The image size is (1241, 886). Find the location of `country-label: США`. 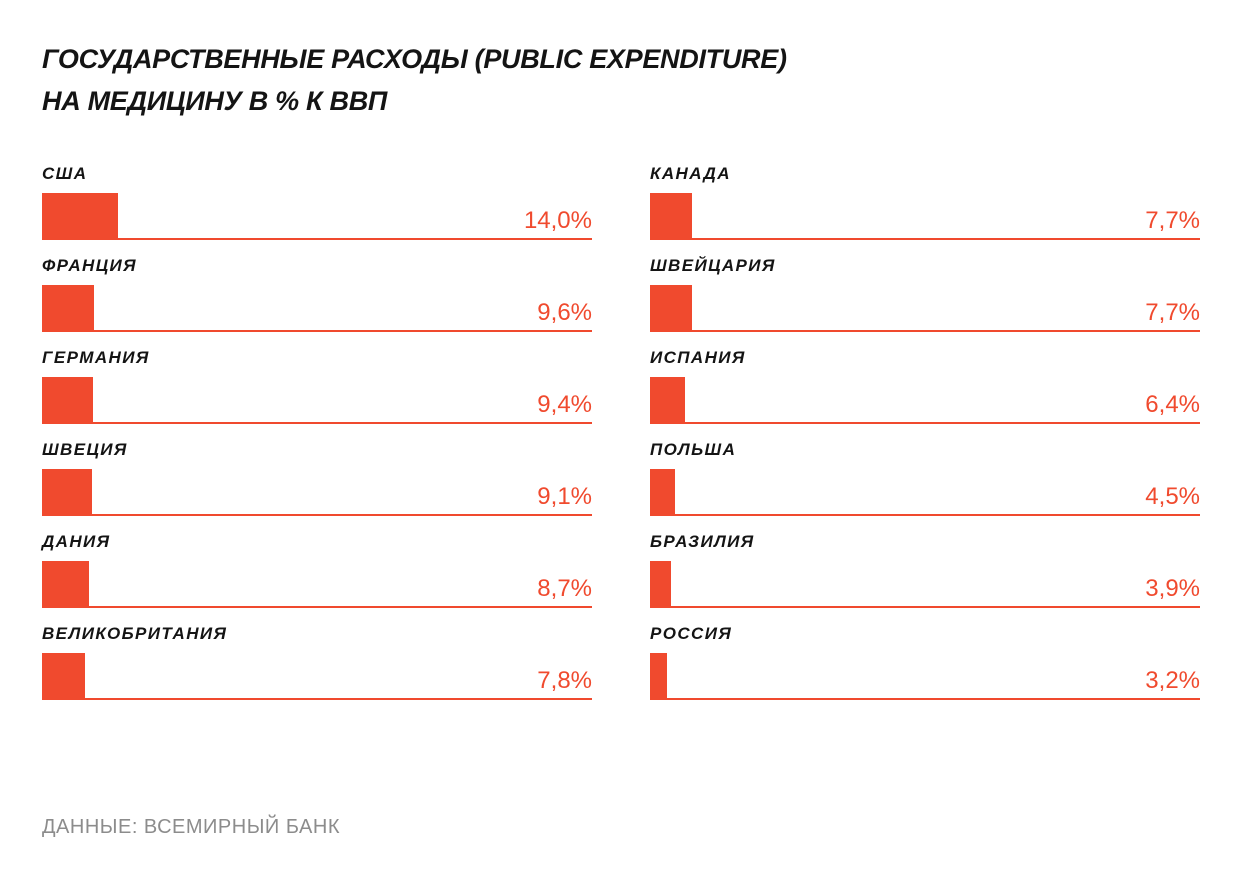

country-label: США is located at coordinates (65, 173).